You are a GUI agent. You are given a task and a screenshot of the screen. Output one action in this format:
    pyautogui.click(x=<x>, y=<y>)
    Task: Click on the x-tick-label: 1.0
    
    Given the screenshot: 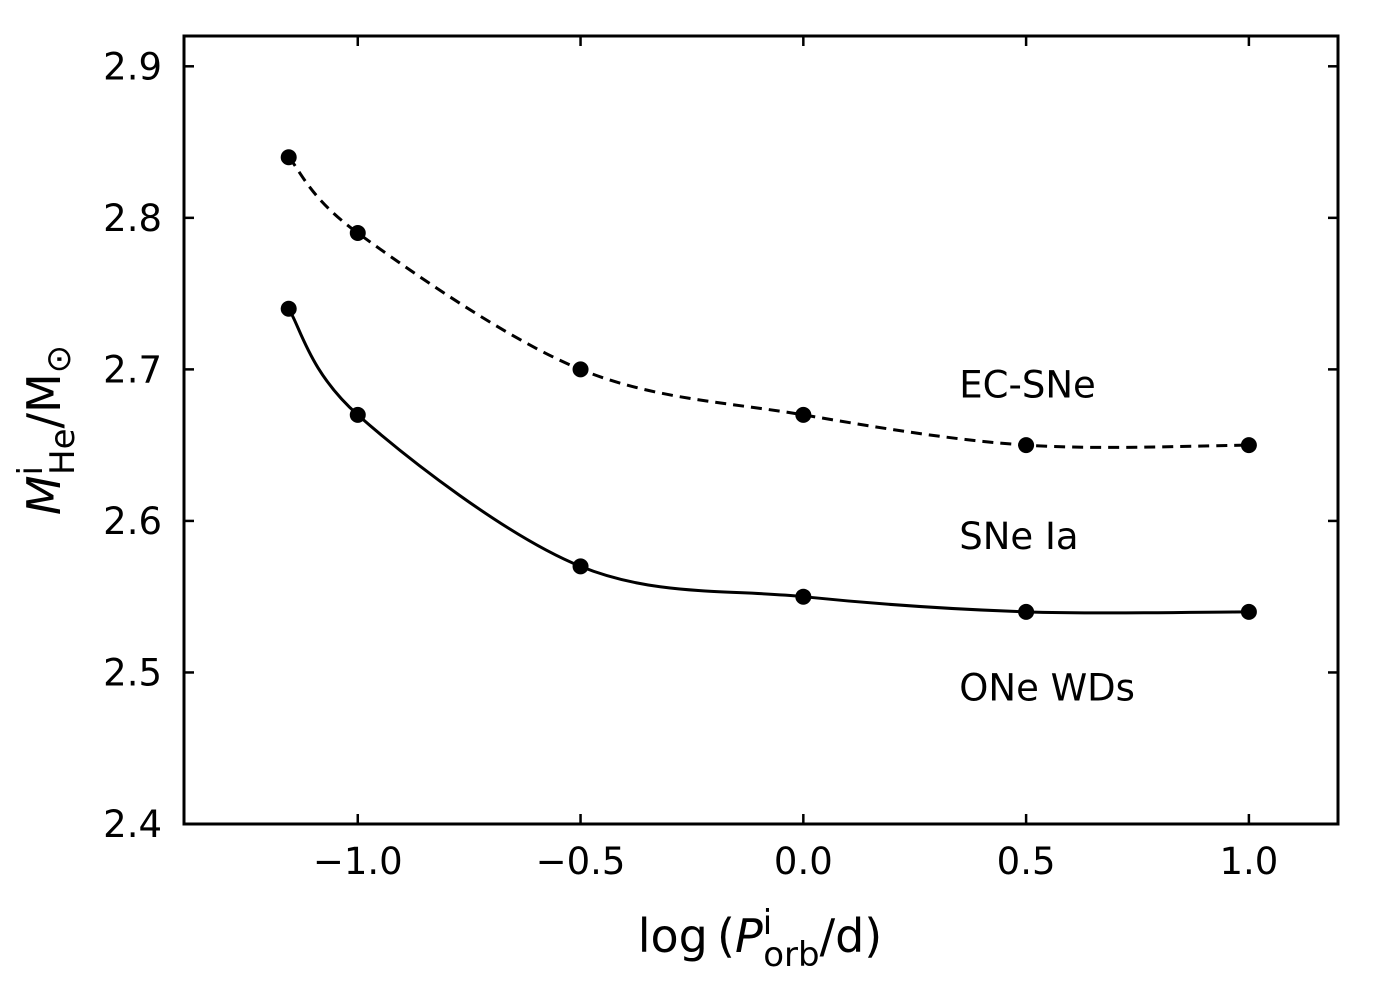 What is the action you would take?
    pyautogui.click(x=1248, y=861)
    